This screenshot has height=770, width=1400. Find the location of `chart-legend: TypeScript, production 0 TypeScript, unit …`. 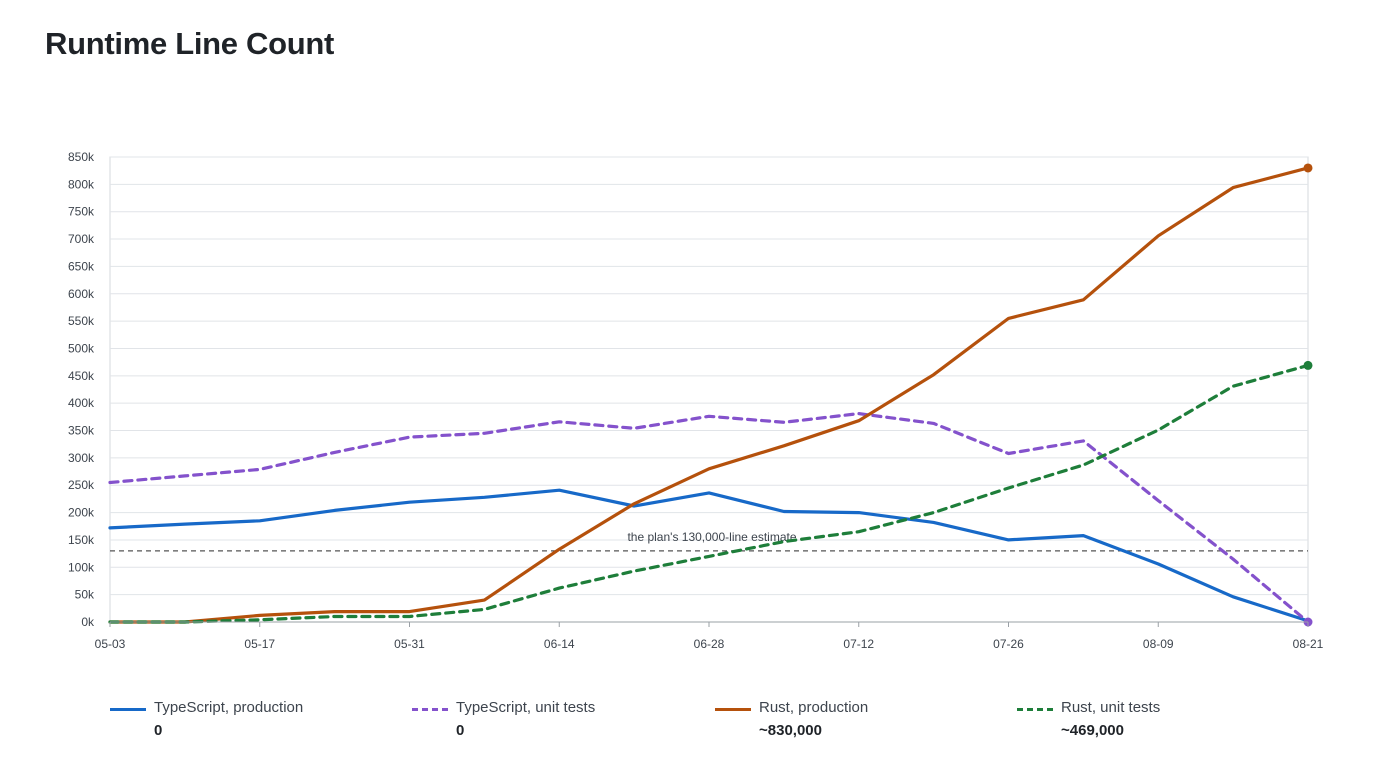

chart-legend: TypeScript, production 0 TypeScript, unit … is located at coordinates (700, 727).